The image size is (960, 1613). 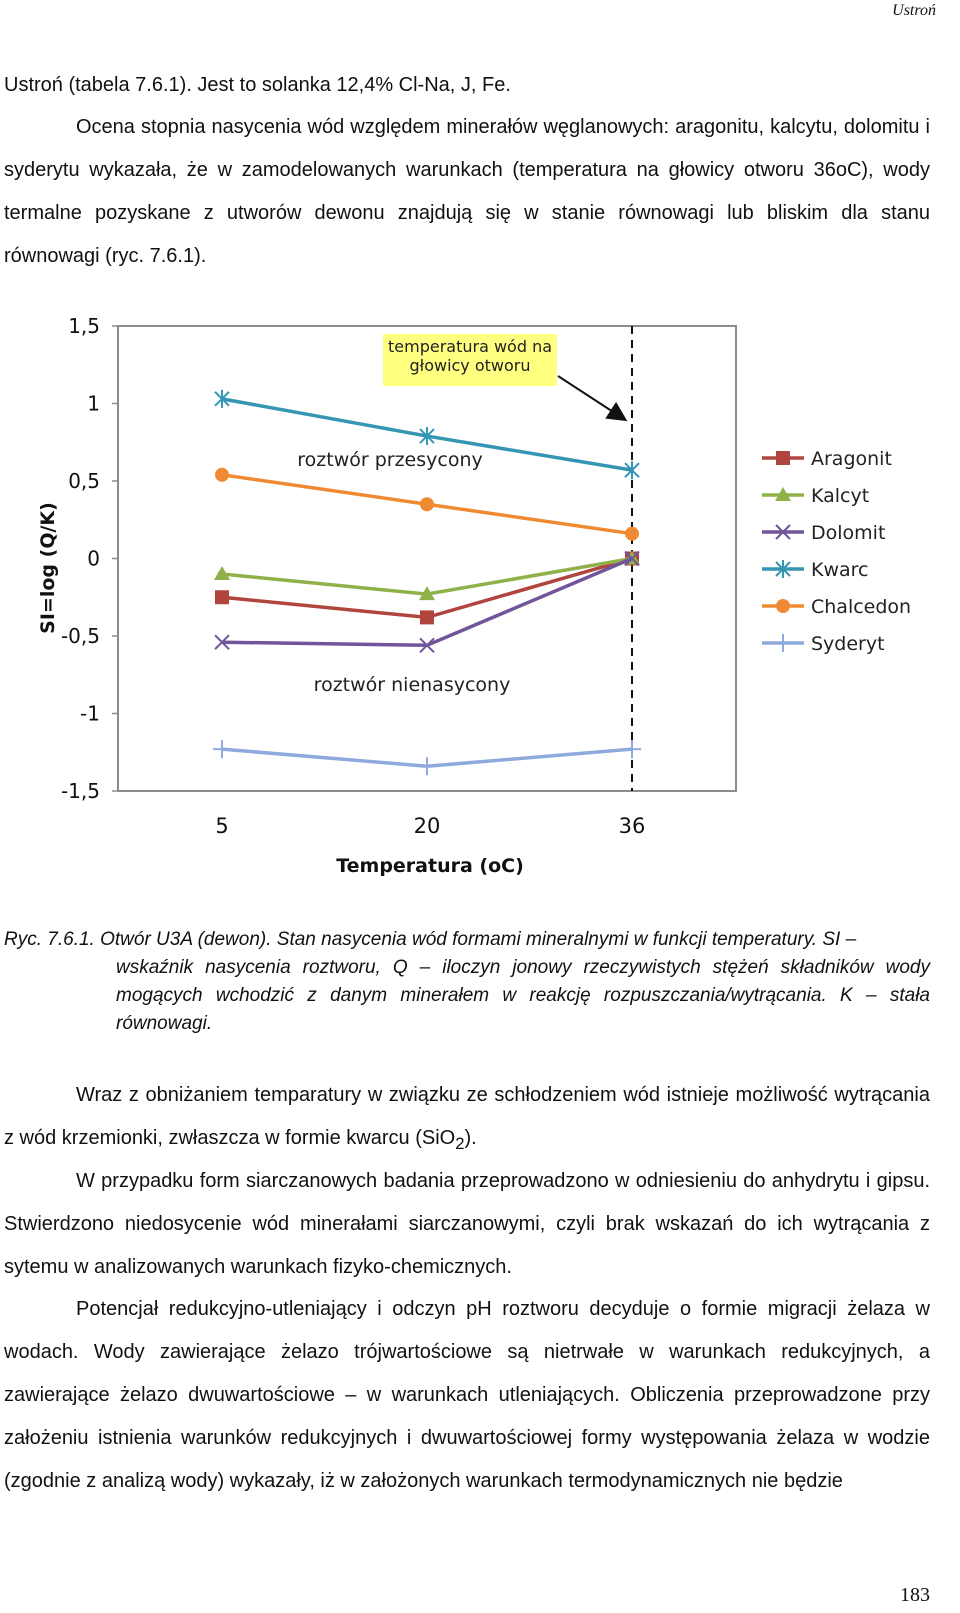 I want to click on y-tick-label: 0, so click(x=93, y=559).